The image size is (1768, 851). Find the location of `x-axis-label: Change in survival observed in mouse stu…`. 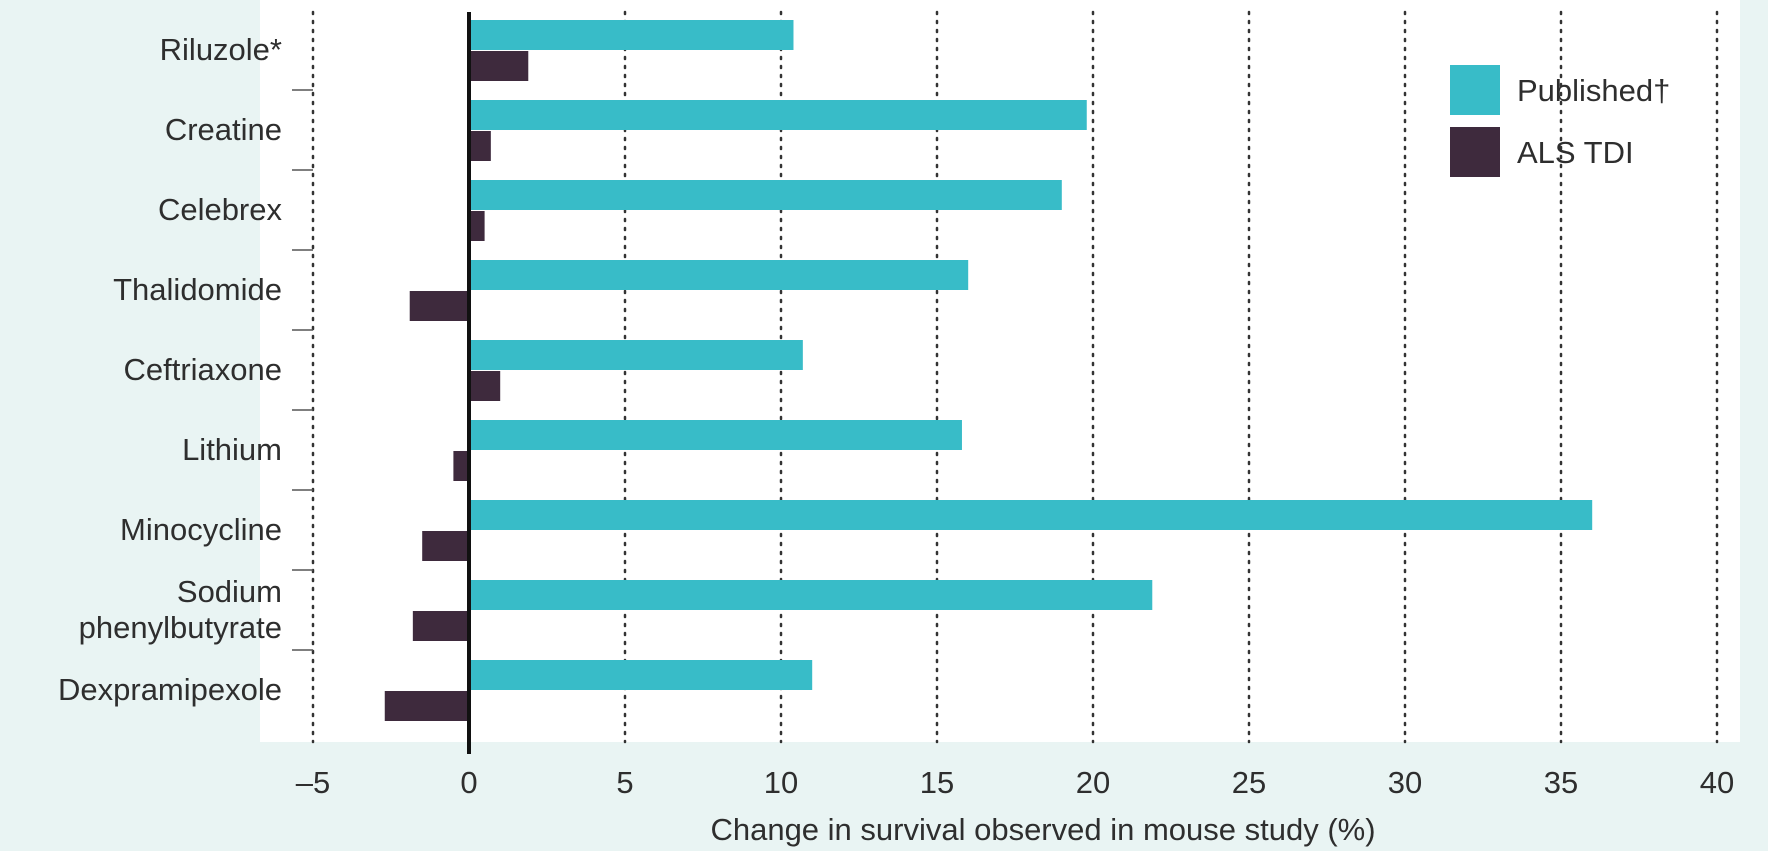

x-axis-label: Change in survival observed in mouse stu… is located at coordinates (1042, 829).